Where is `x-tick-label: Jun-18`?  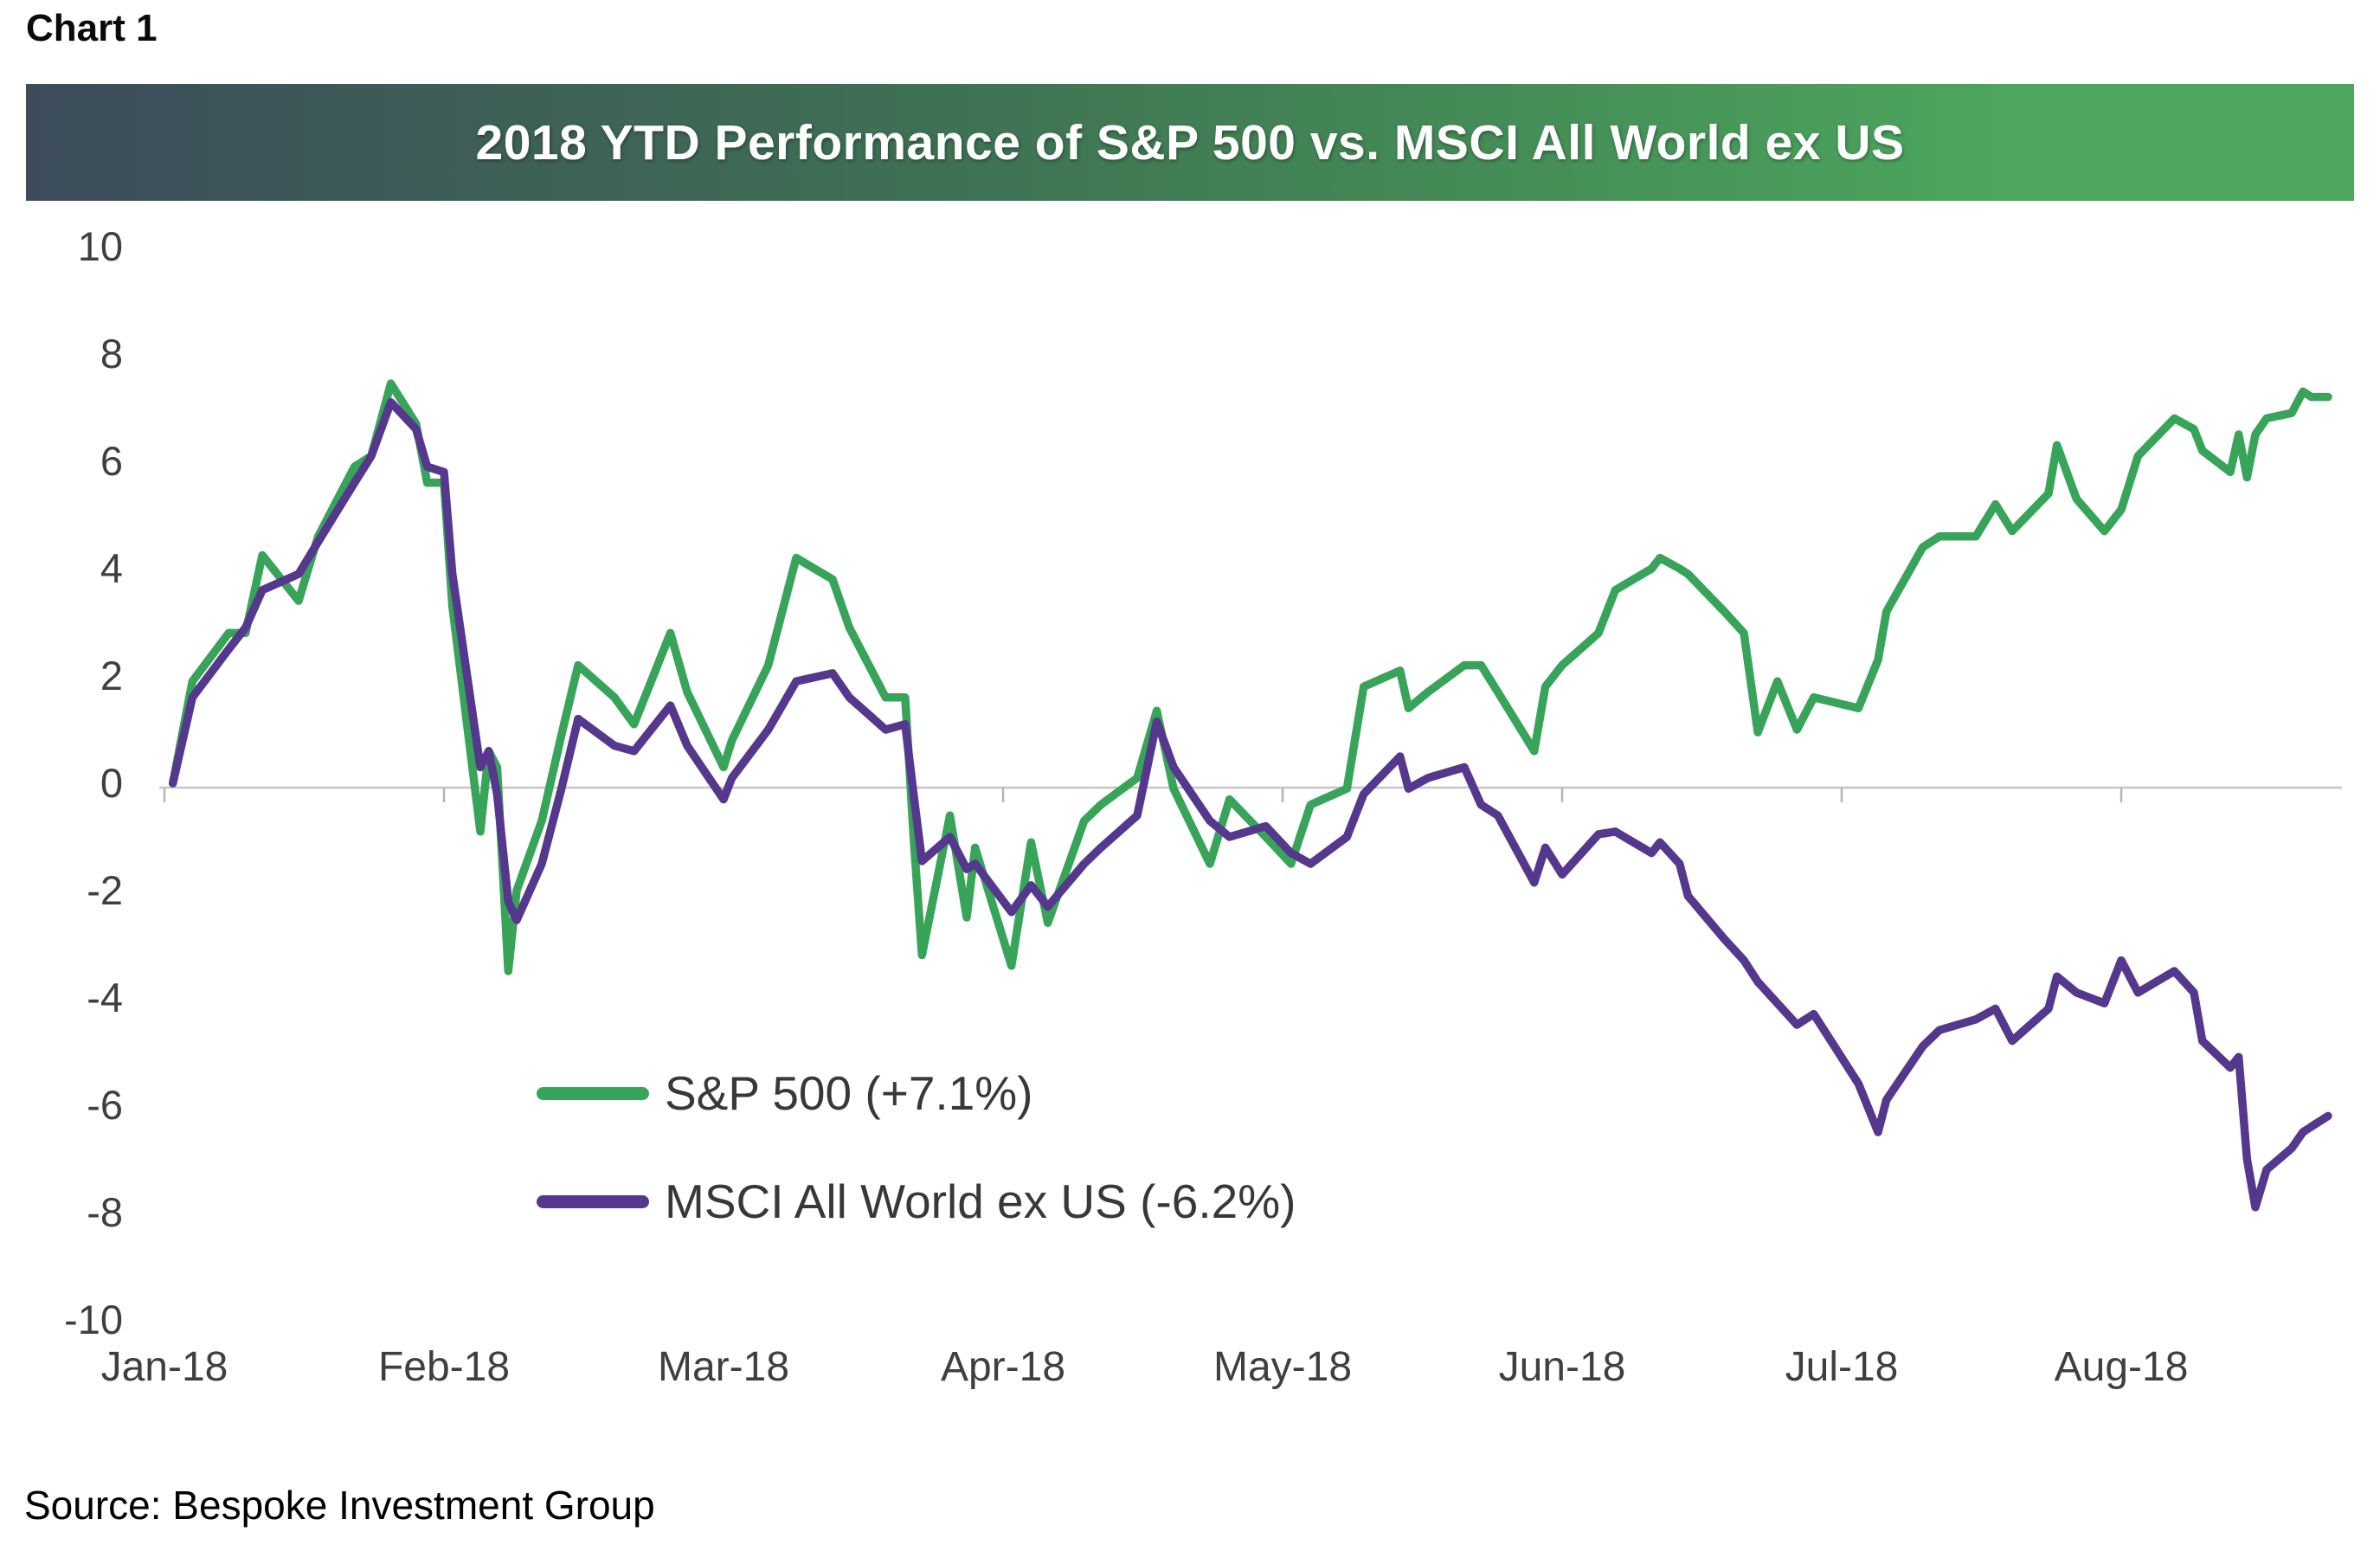
x-tick-label: Jun-18 is located at coordinates (1562, 1367).